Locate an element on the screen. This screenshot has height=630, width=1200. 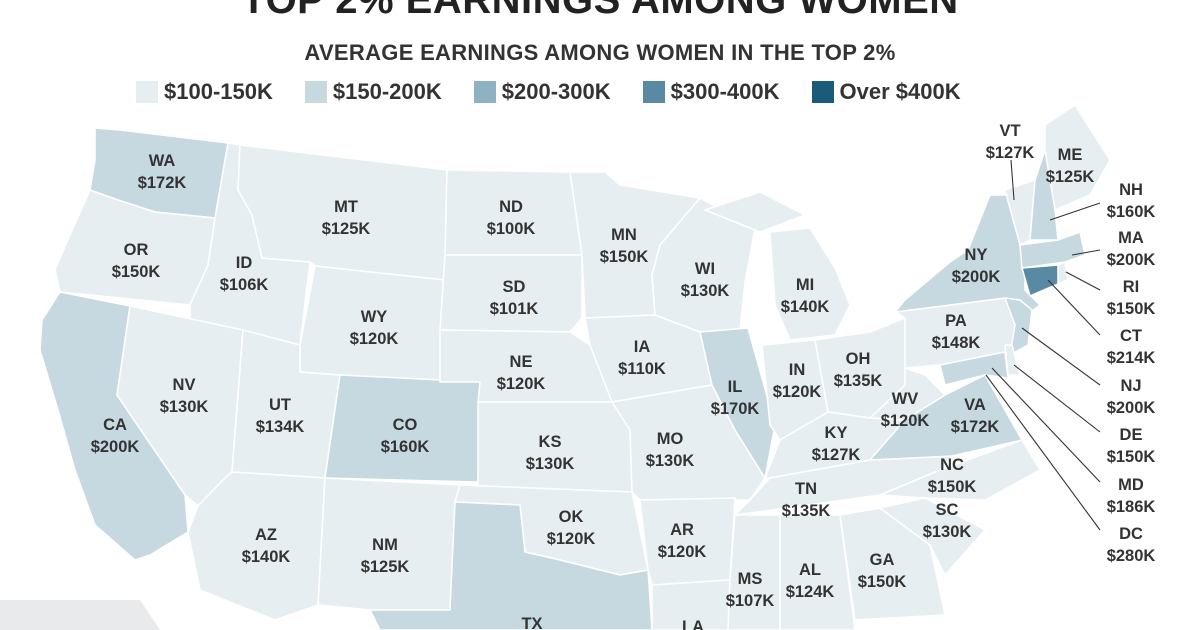
state-abbr-label: WA is located at coordinates (162, 161).